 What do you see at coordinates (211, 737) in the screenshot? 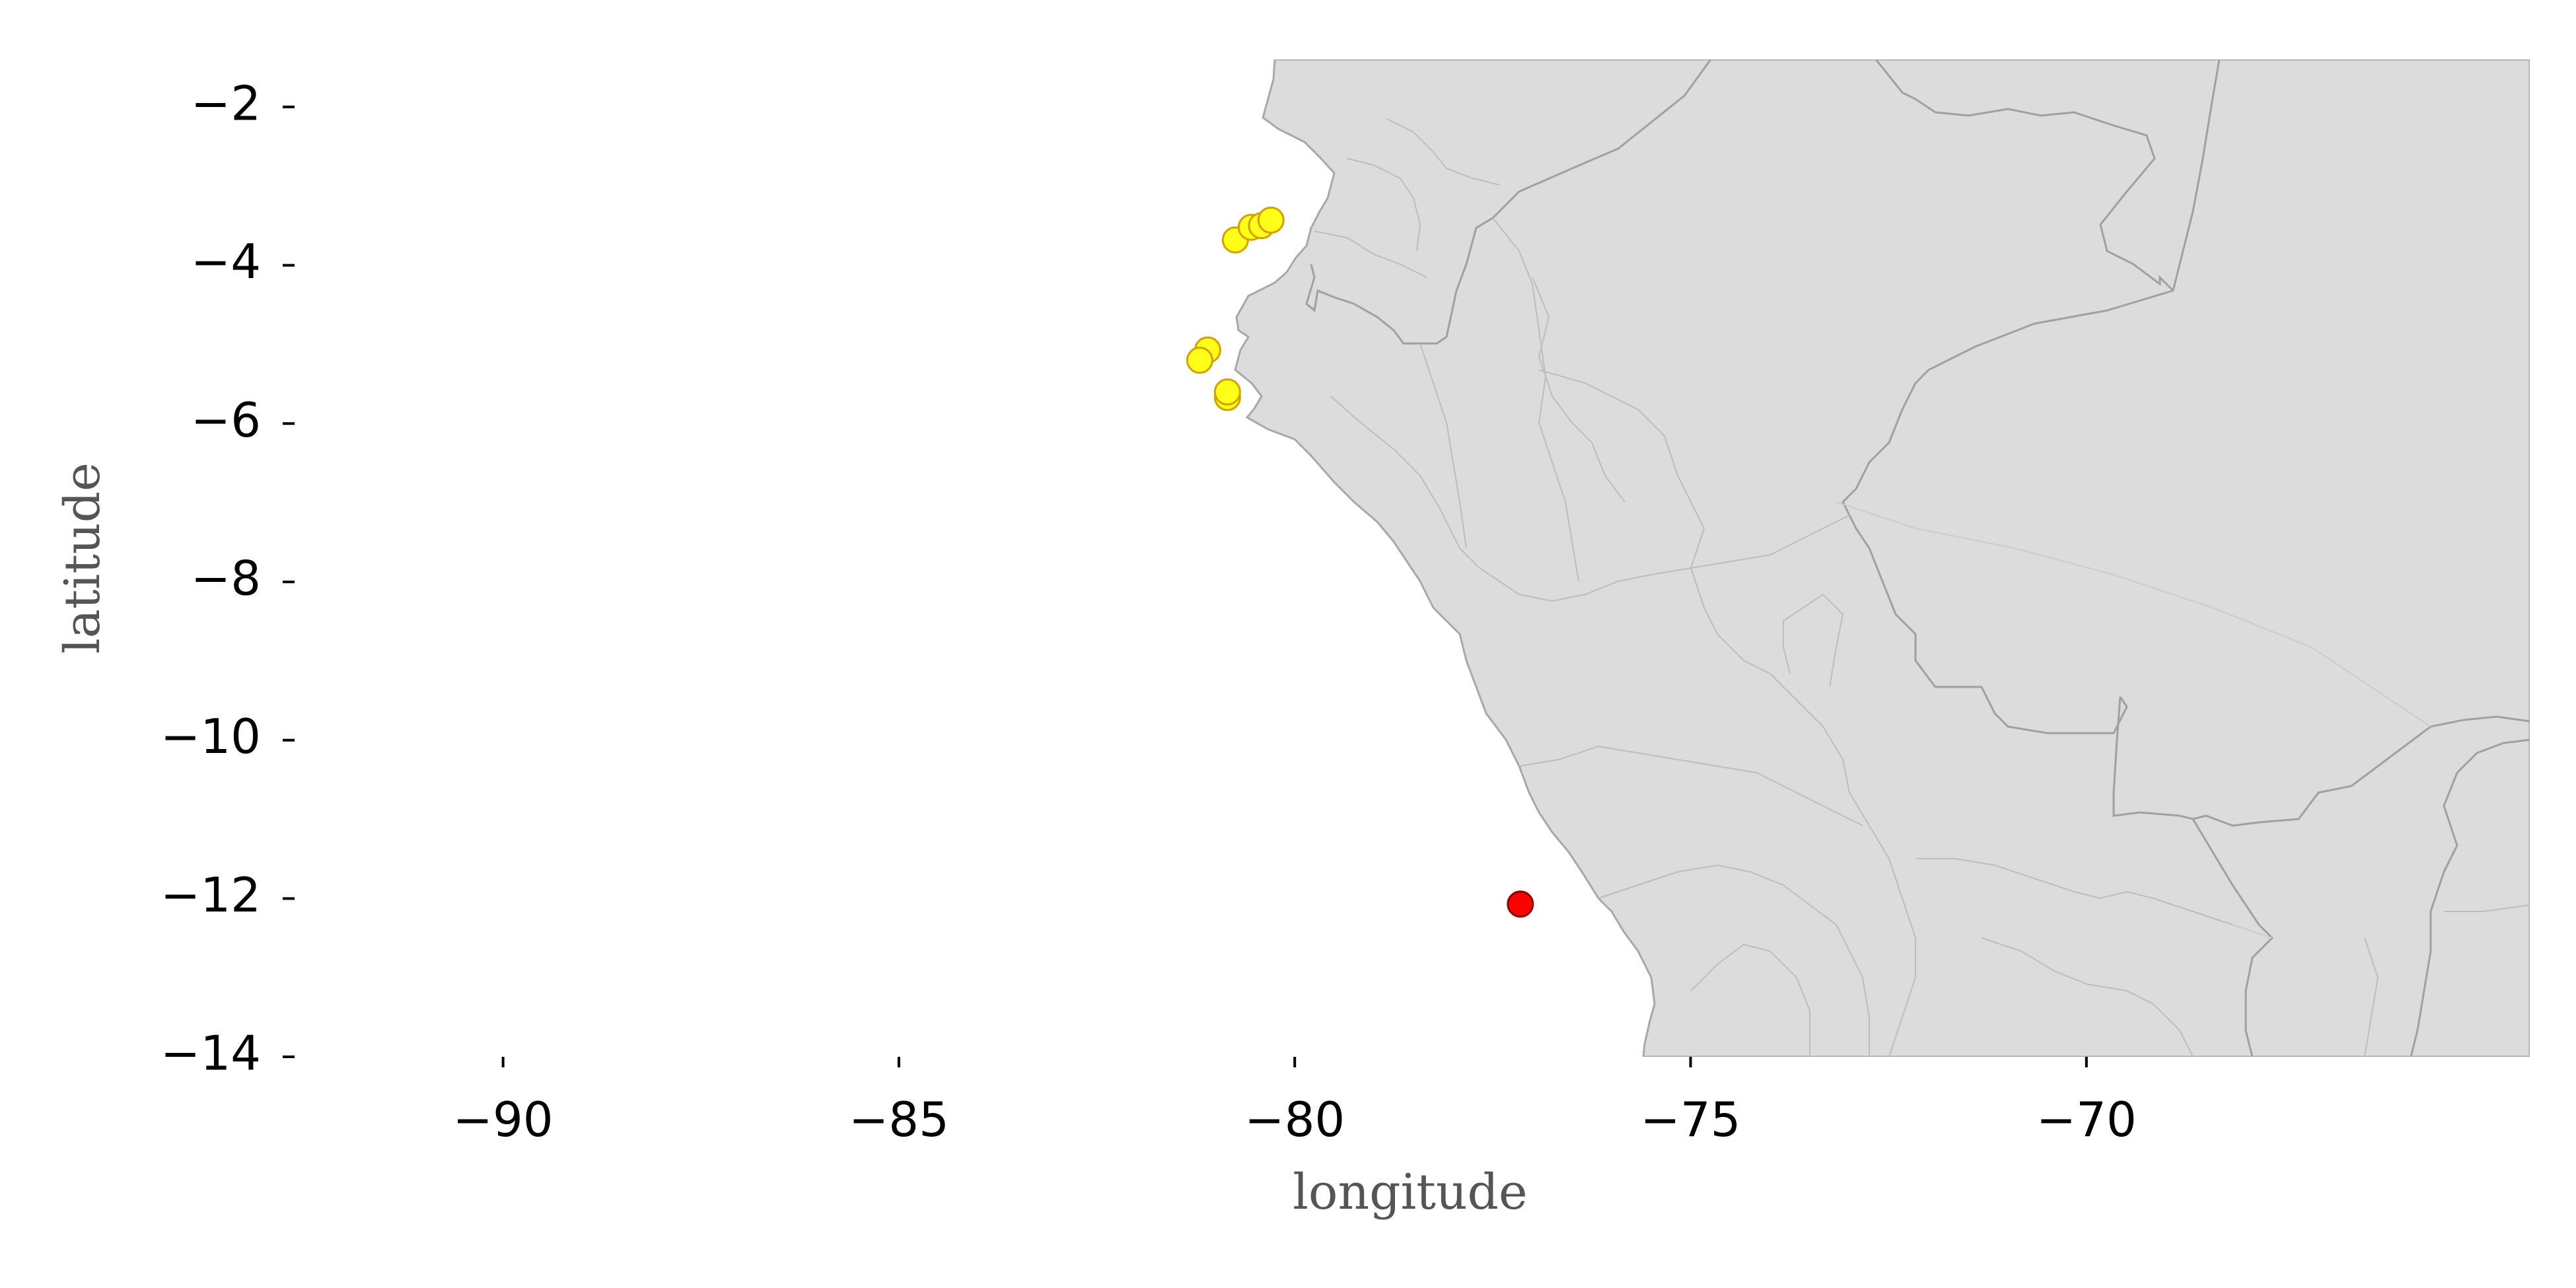
I see `y-tick-label: −10` at bounding box center [211, 737].